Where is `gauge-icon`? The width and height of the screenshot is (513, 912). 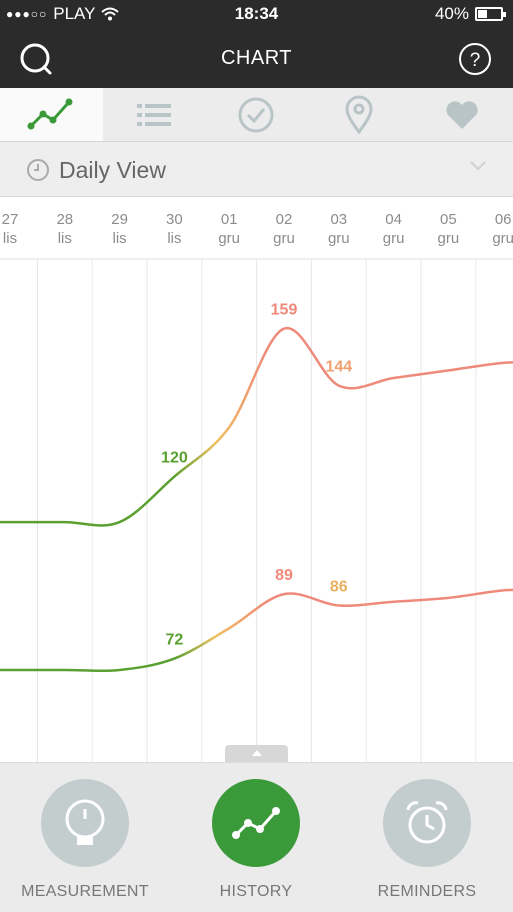 gauge-icon is located at coordinates (85, 822).